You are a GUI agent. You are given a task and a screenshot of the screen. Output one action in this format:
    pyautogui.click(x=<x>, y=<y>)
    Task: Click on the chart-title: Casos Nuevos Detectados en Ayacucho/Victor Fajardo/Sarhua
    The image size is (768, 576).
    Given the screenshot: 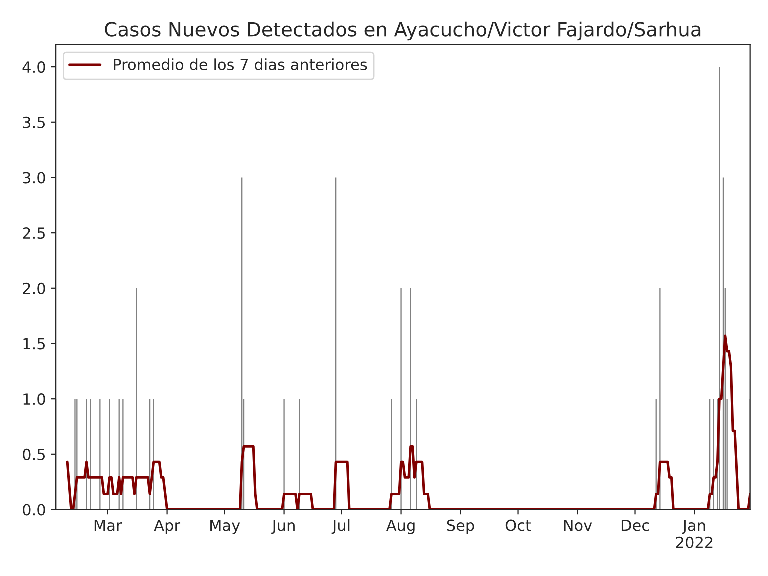 What is the action you would take?
    pyautogui.click(x=403, y=31)
    